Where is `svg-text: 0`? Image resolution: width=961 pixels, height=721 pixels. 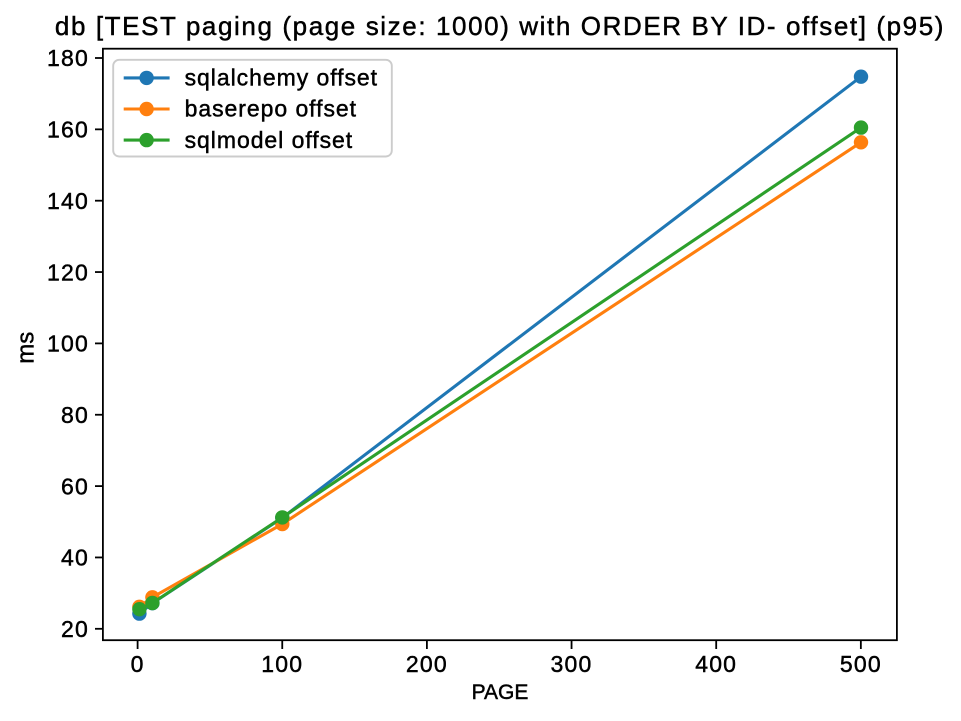 svg-text: 0 is located at coordinates (138, 664).